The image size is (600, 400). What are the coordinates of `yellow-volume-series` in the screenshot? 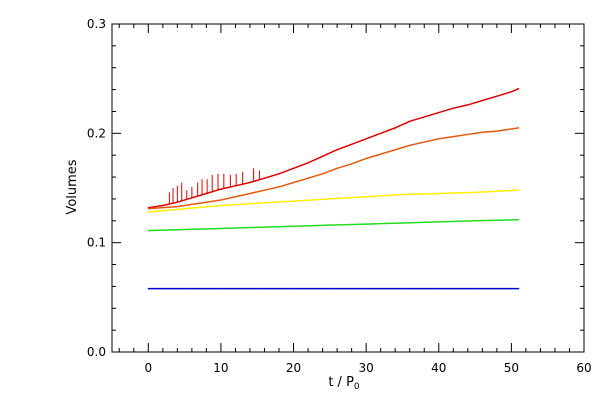 It's located at (333, 201).